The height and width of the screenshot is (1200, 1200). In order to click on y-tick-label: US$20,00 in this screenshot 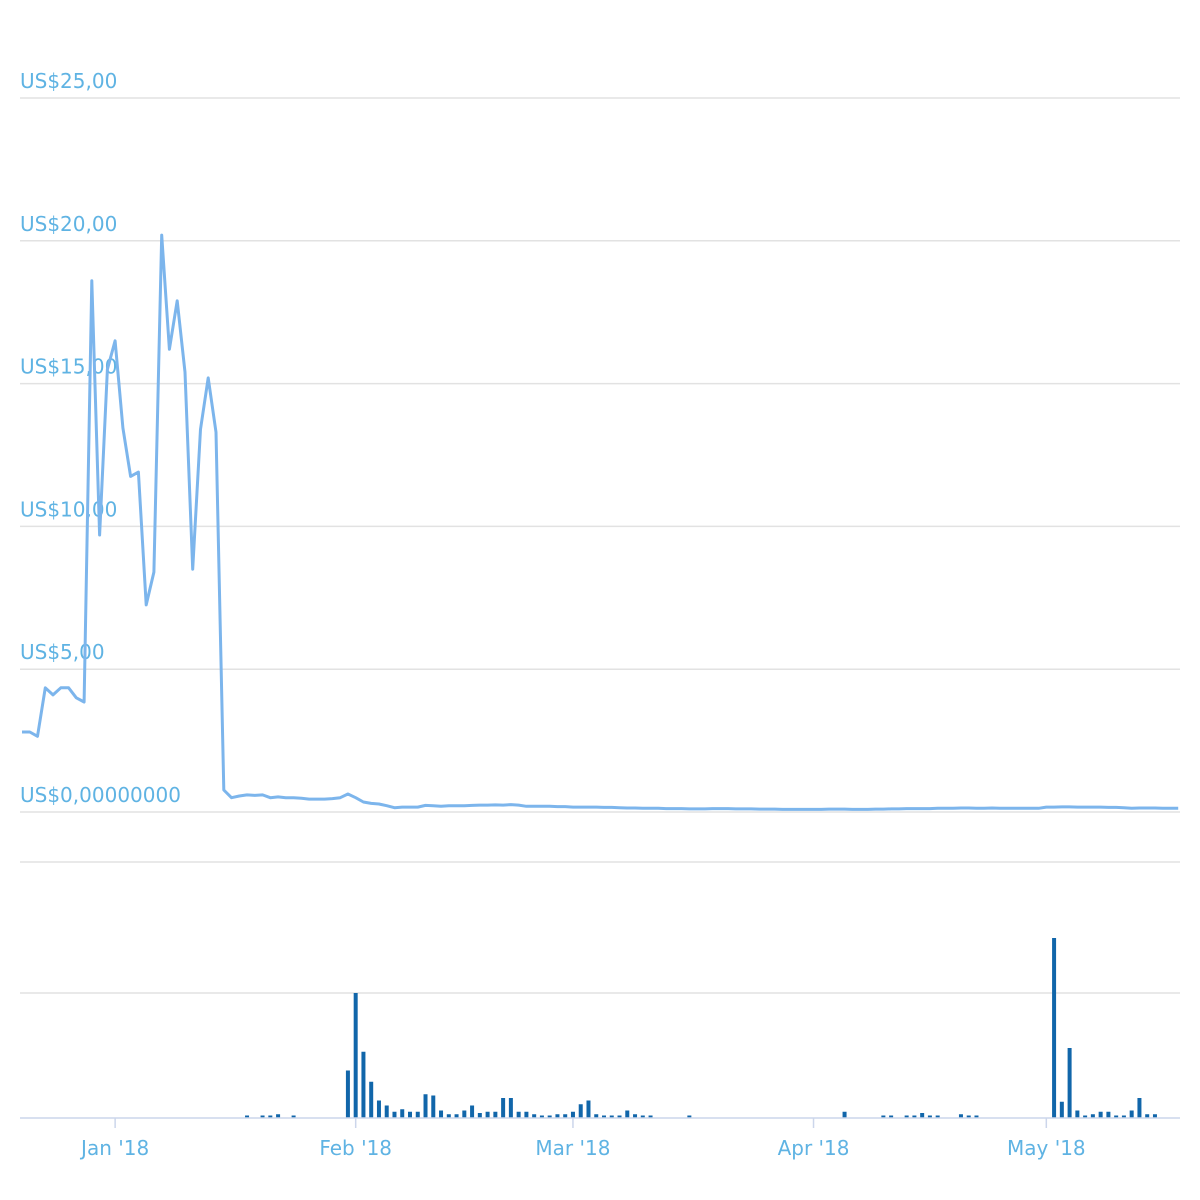, I will do `click(68, 224)`.